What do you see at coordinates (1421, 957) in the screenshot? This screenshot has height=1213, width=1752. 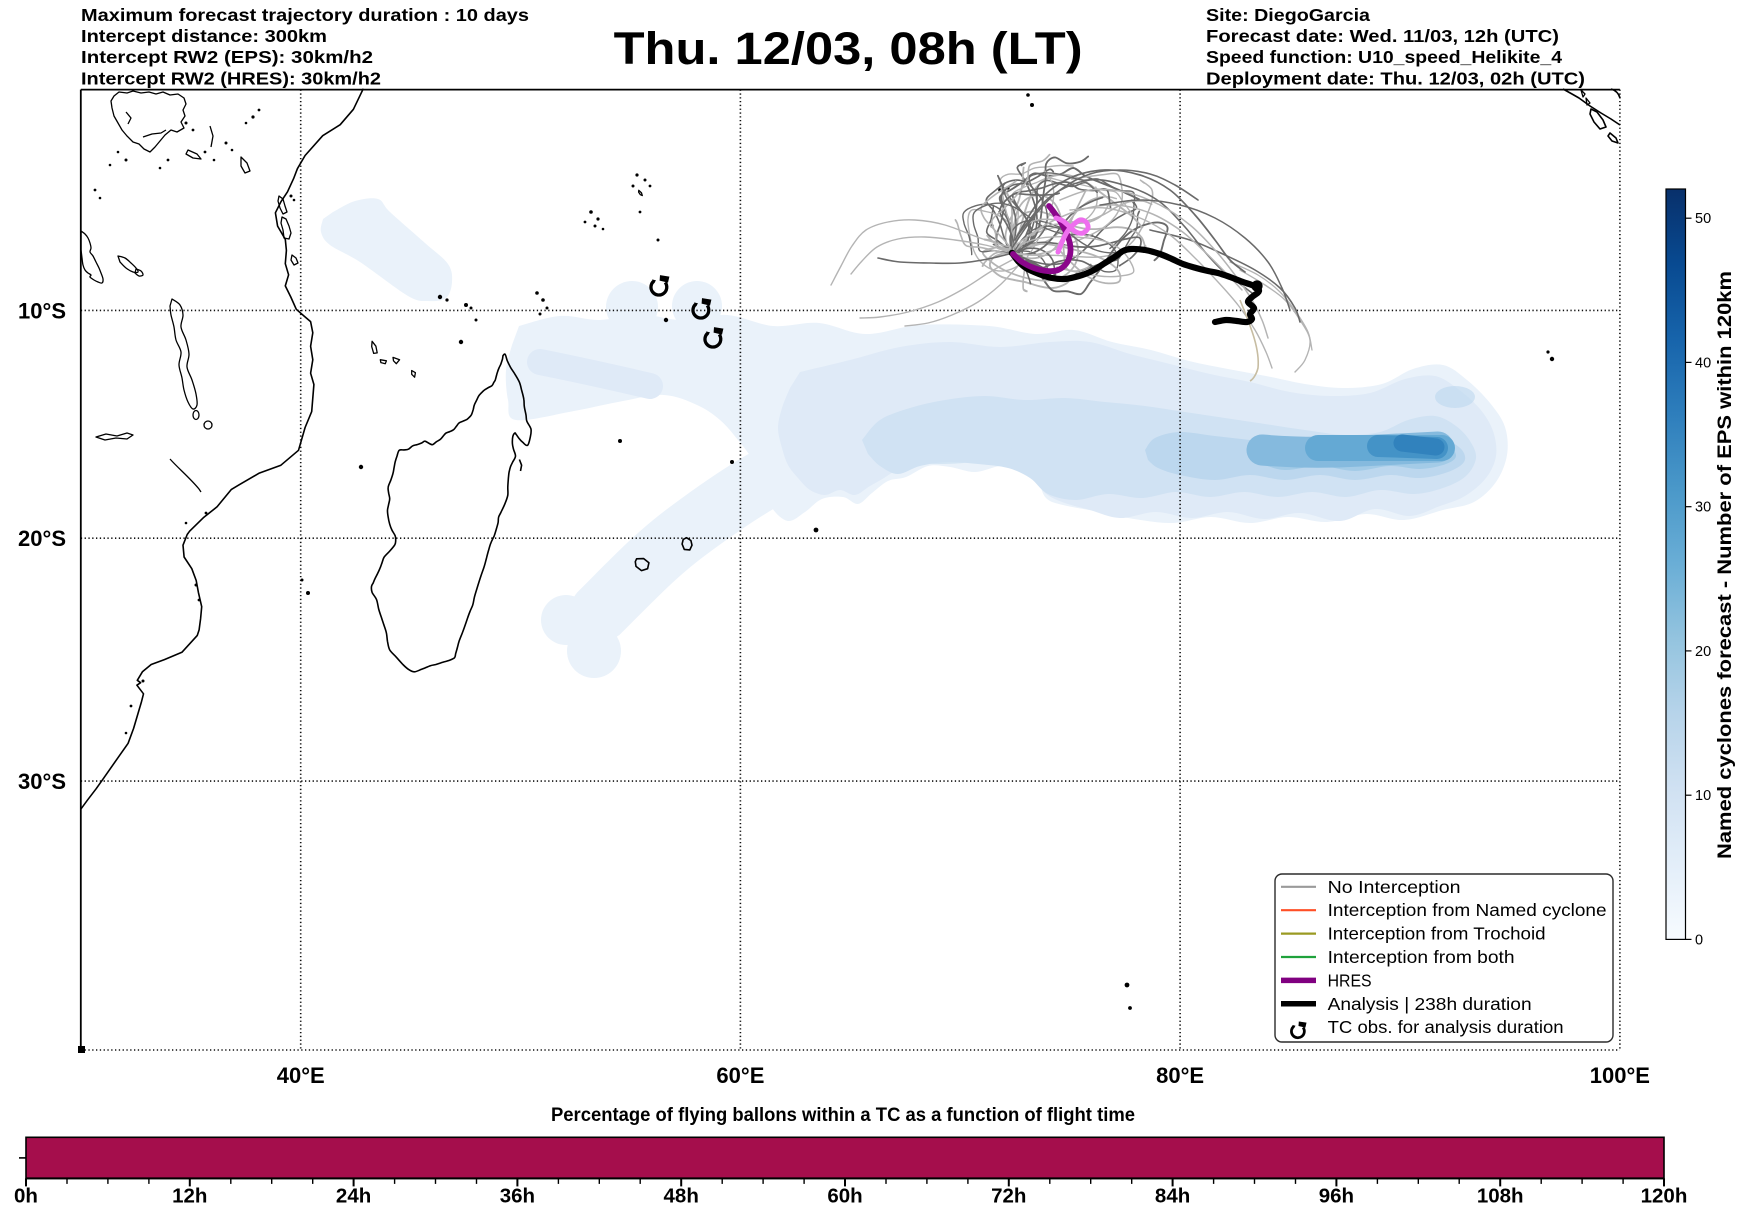 I see `svg-text: Interception from both` at bounding box center [1421, 957].